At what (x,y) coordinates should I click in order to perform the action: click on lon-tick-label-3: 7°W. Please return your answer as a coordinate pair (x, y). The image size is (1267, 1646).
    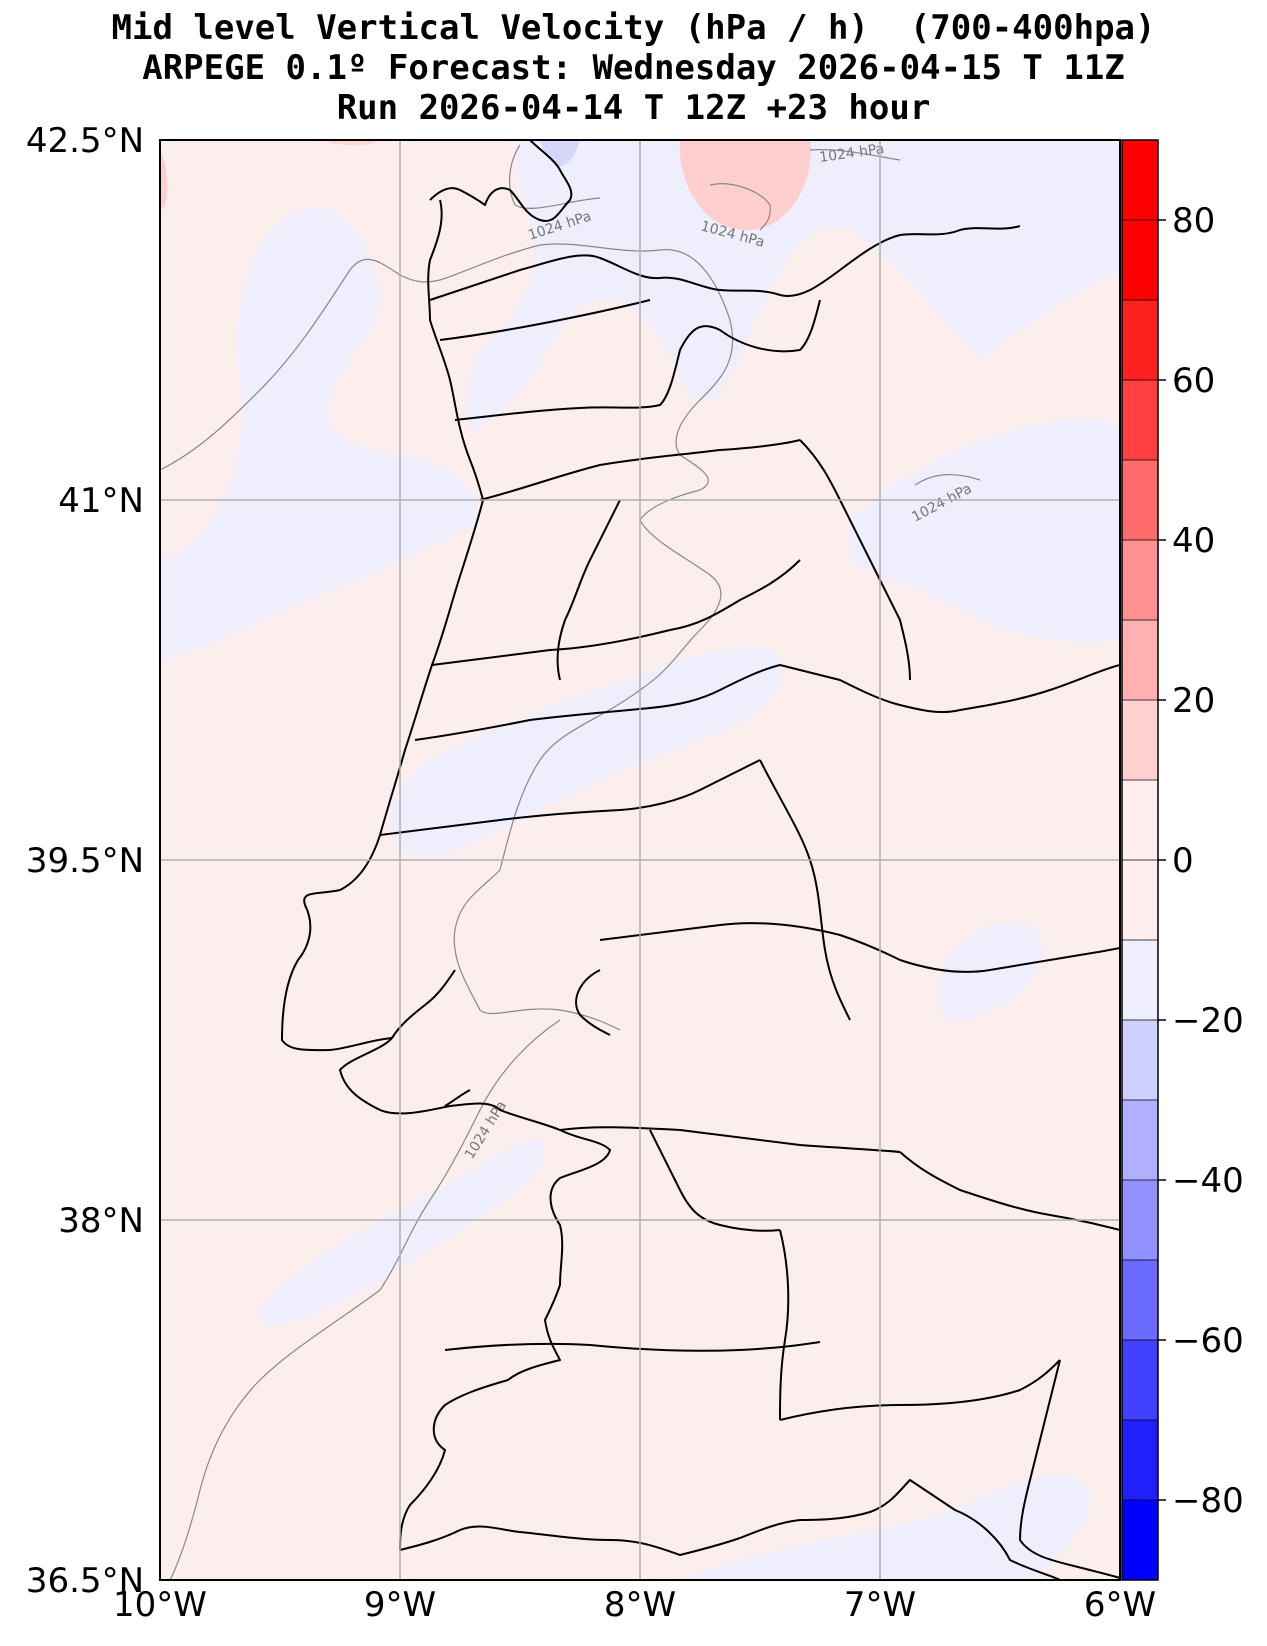
    Looking at the image, I should click on (880, 1605).